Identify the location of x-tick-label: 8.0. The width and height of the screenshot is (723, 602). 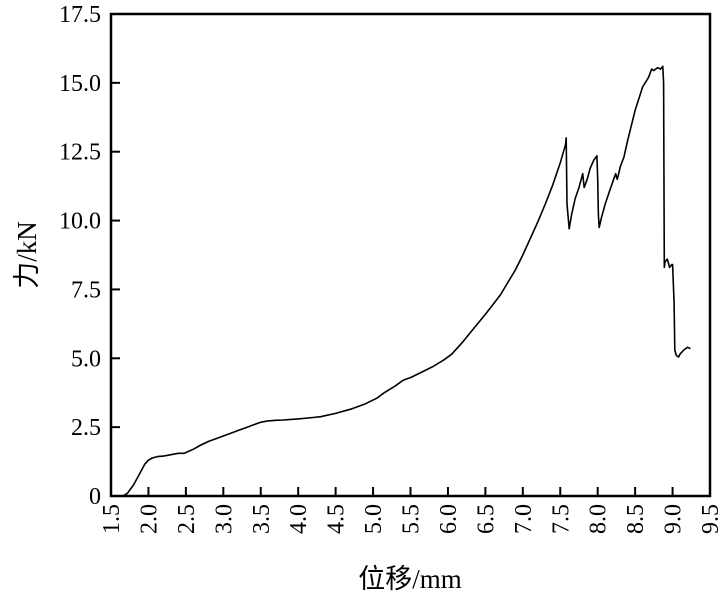
(599, 519).